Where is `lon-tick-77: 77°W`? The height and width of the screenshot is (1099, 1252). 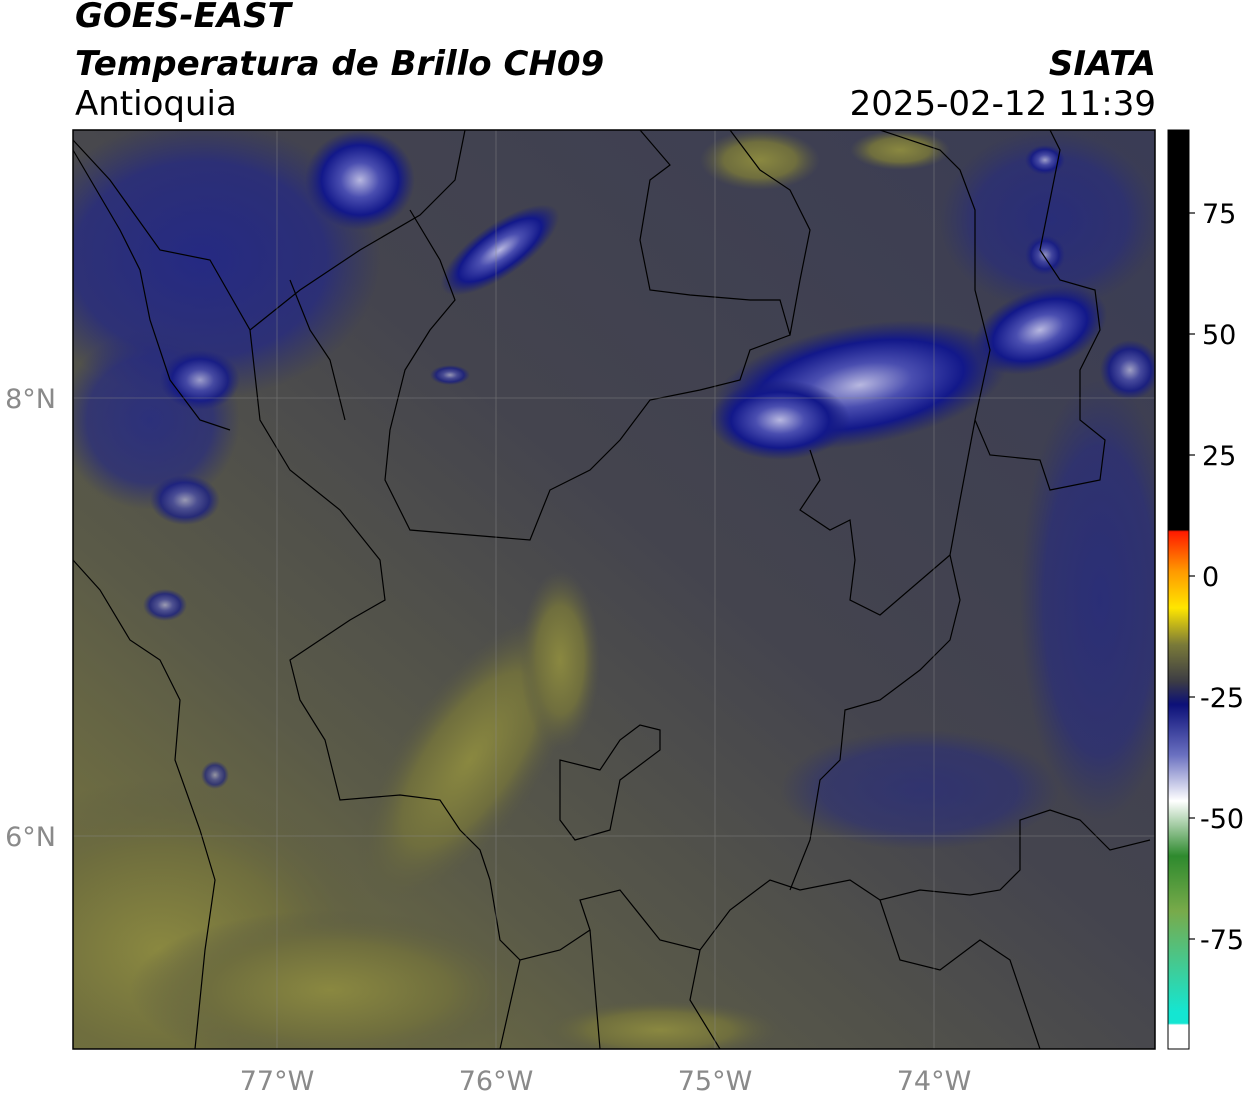
lon-tick-77: 77°W is located at coordinates (277, 1081).